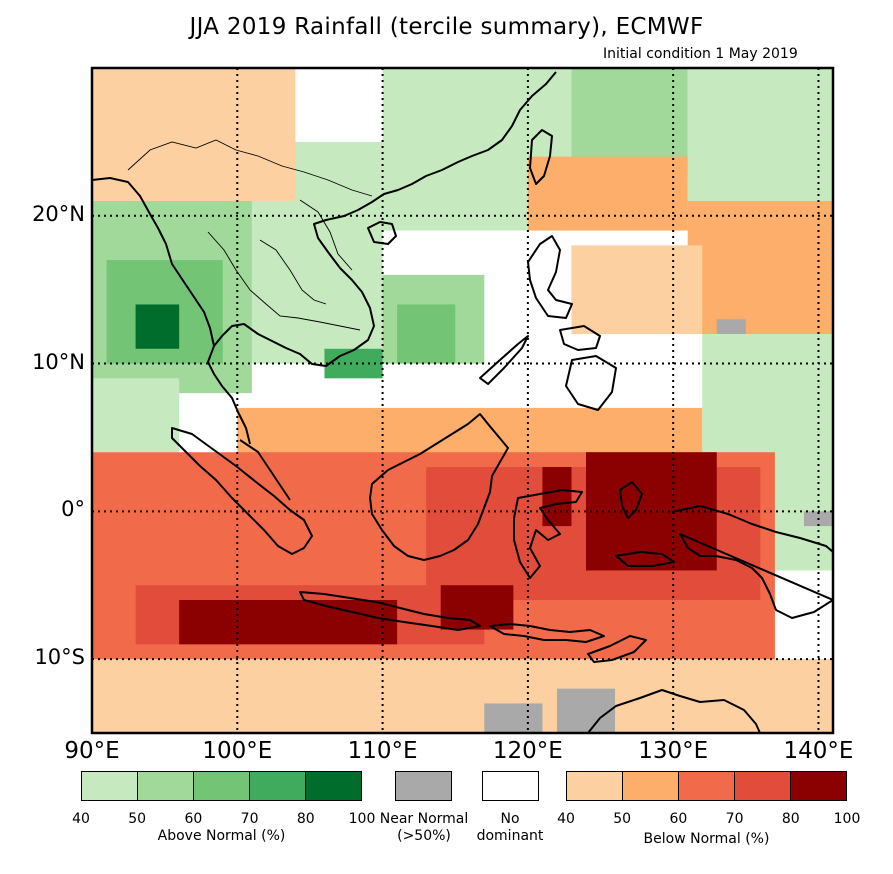  I want to click on below-normal-tick-label: 50, so click(622, 819).